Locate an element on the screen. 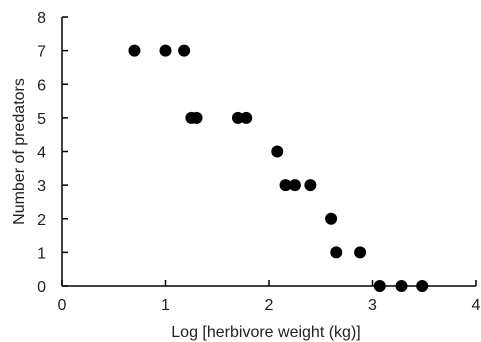 The image size is (481, 342). y-tick-label: 4 is located at coordinates (41, 153).